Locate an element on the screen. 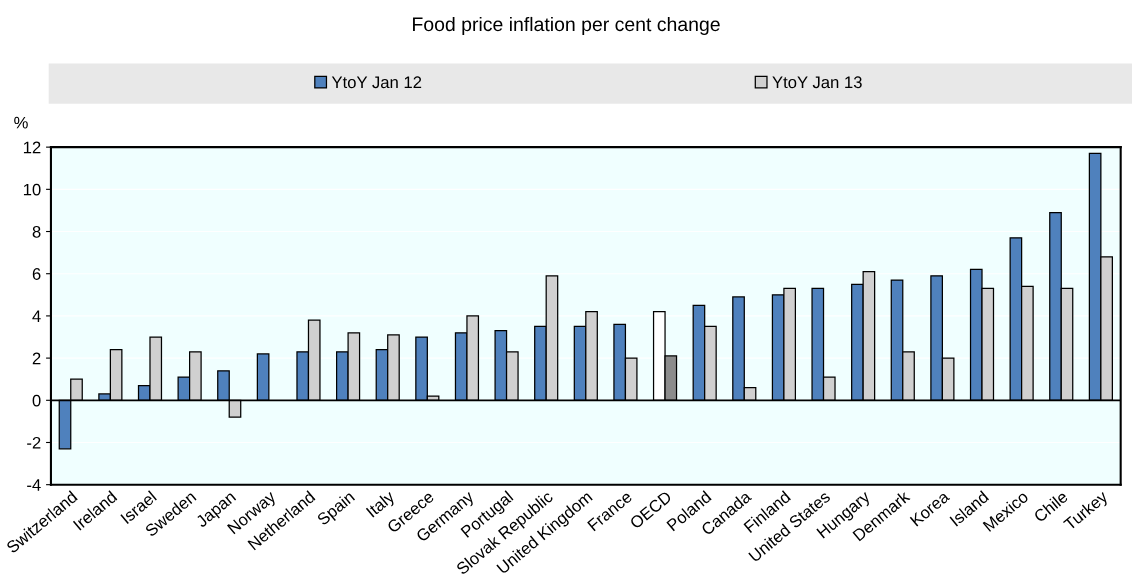 Image resolution: width=1132 pixels, height=577 pixels. legend-label: YtoY Jan 13 is located at coordinates (817, 82).